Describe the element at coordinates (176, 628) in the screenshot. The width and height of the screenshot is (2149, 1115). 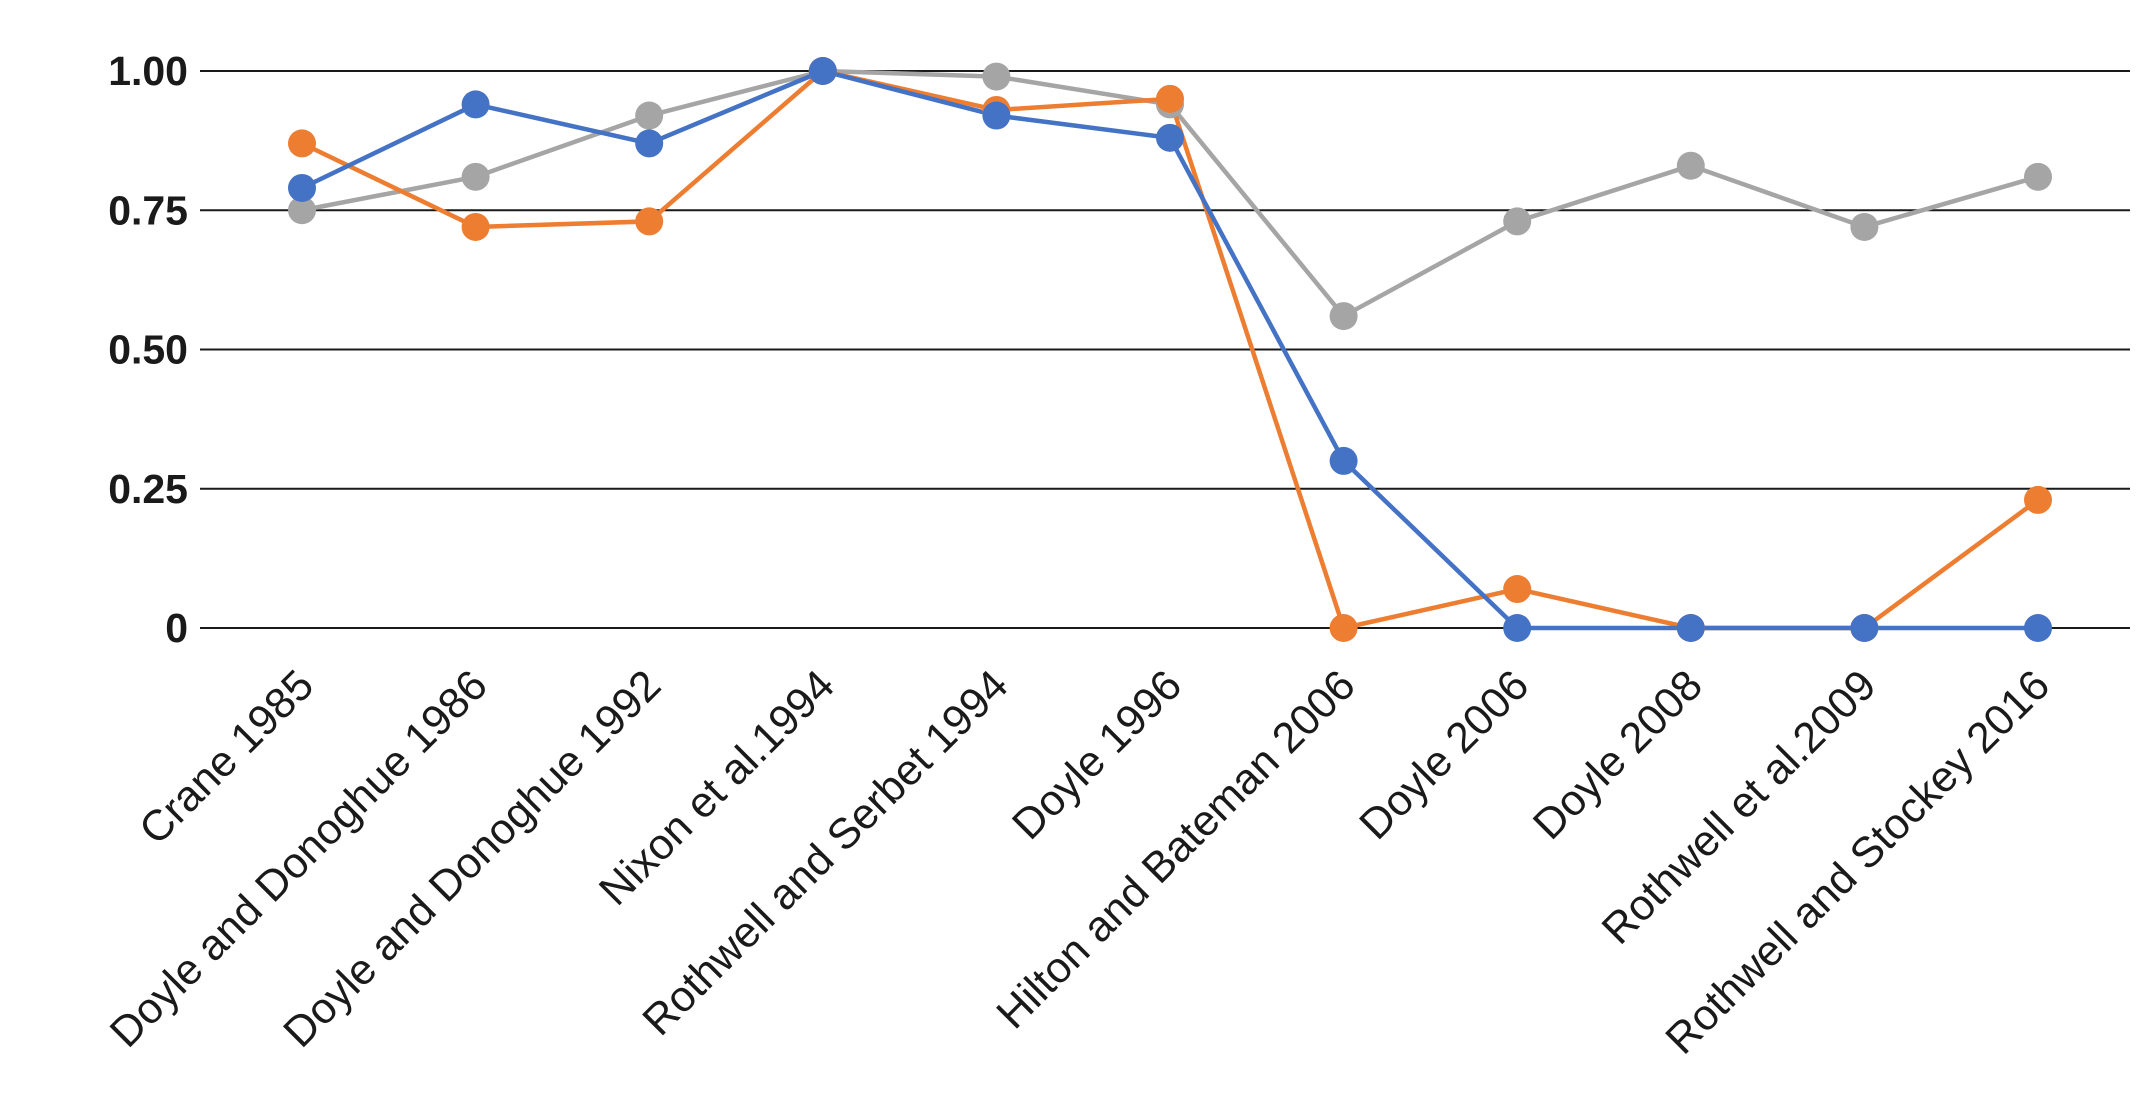
I see `y-tick-label: 0` at that location.